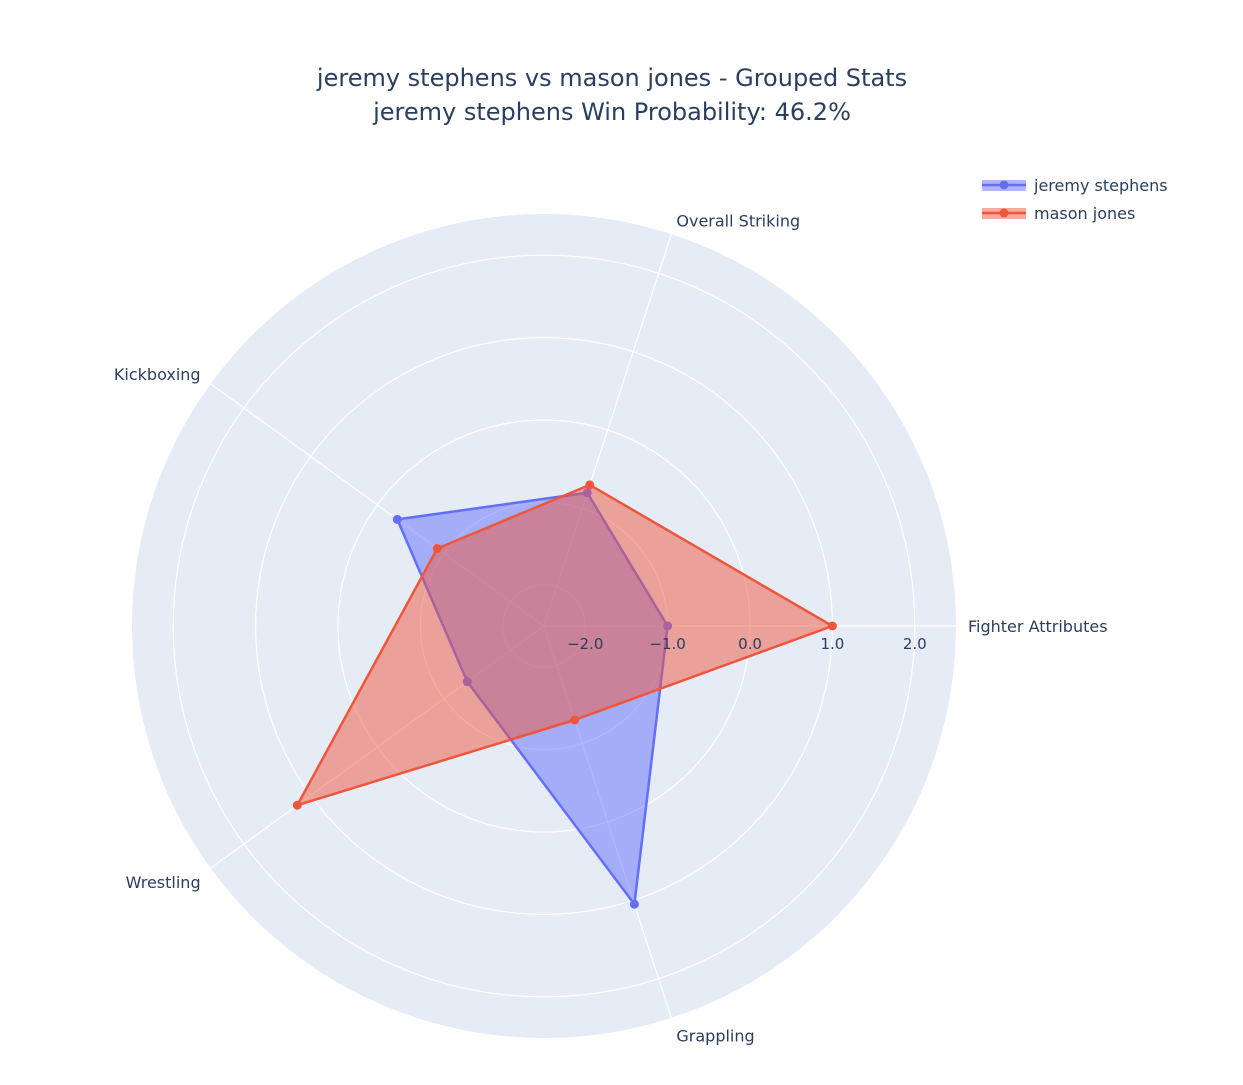  Describe the element at coordinates (738, 221) in the screenshot. I see `angular-label-1: Overall Striking` at that location.